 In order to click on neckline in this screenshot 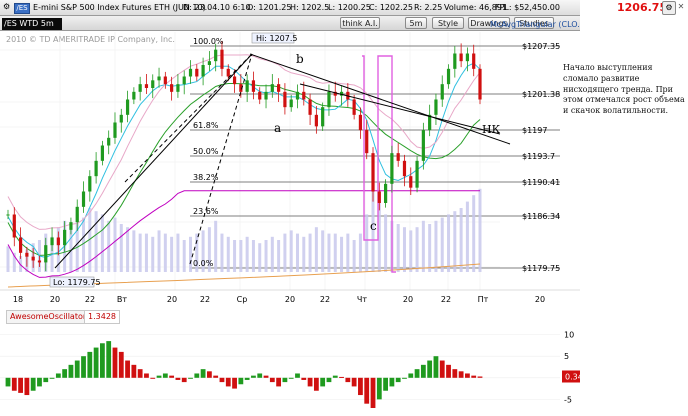, I will do `click(400, 109)`.